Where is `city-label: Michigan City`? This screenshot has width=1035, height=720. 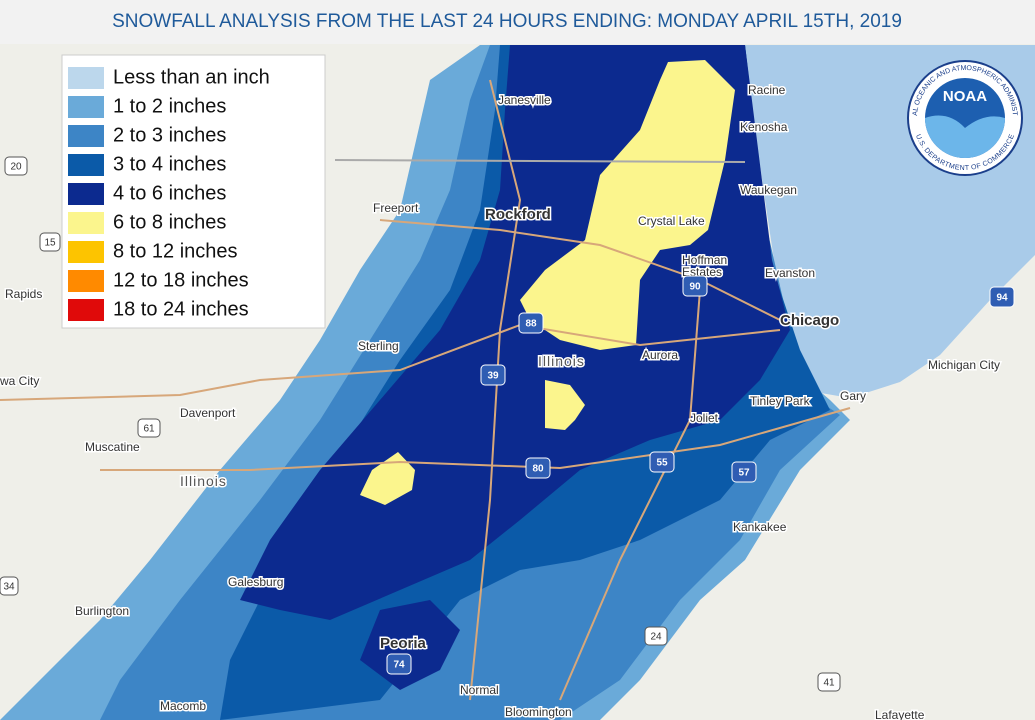
city-label: Michigan City is located at coordinates (964, 365).